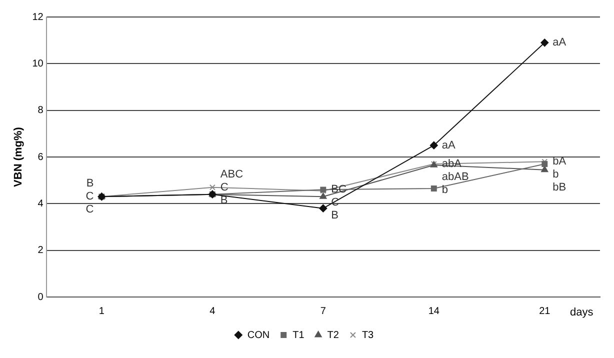  I want to click on y-tick-label: 0, so click(41, 297).